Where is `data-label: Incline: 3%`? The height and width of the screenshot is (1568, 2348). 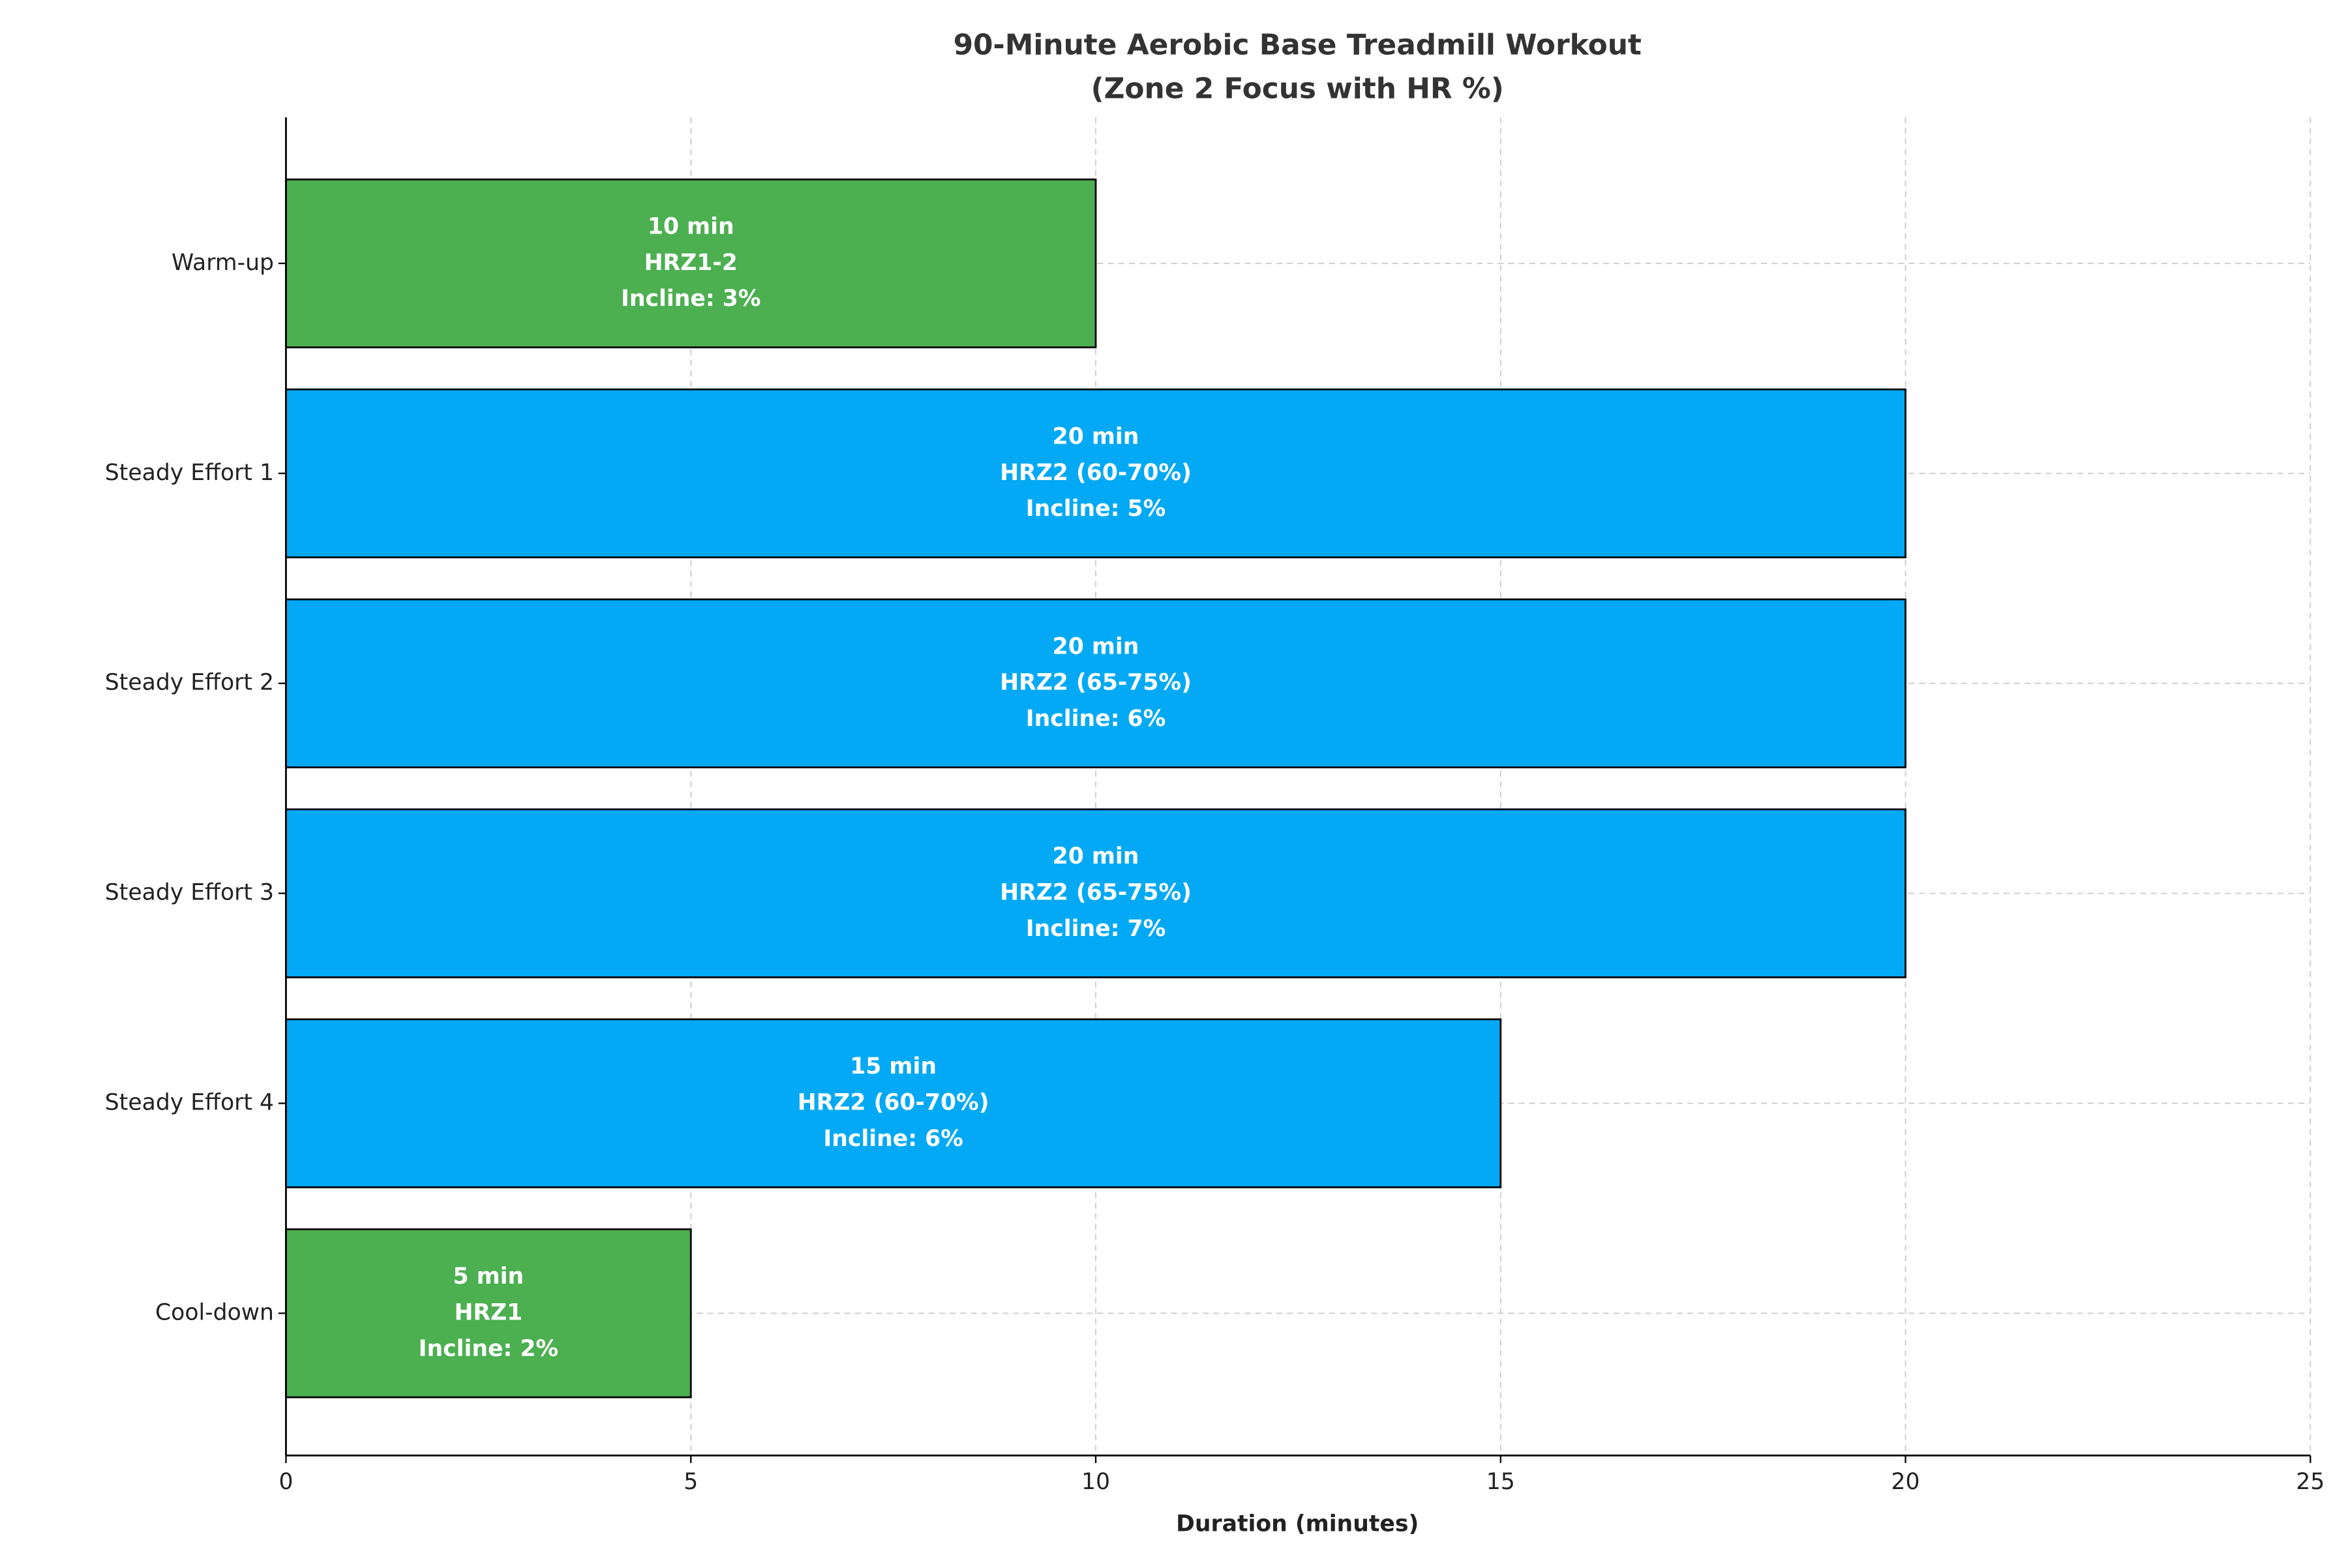
data-label: Incline: 3% is located at coordinates (691, 299).